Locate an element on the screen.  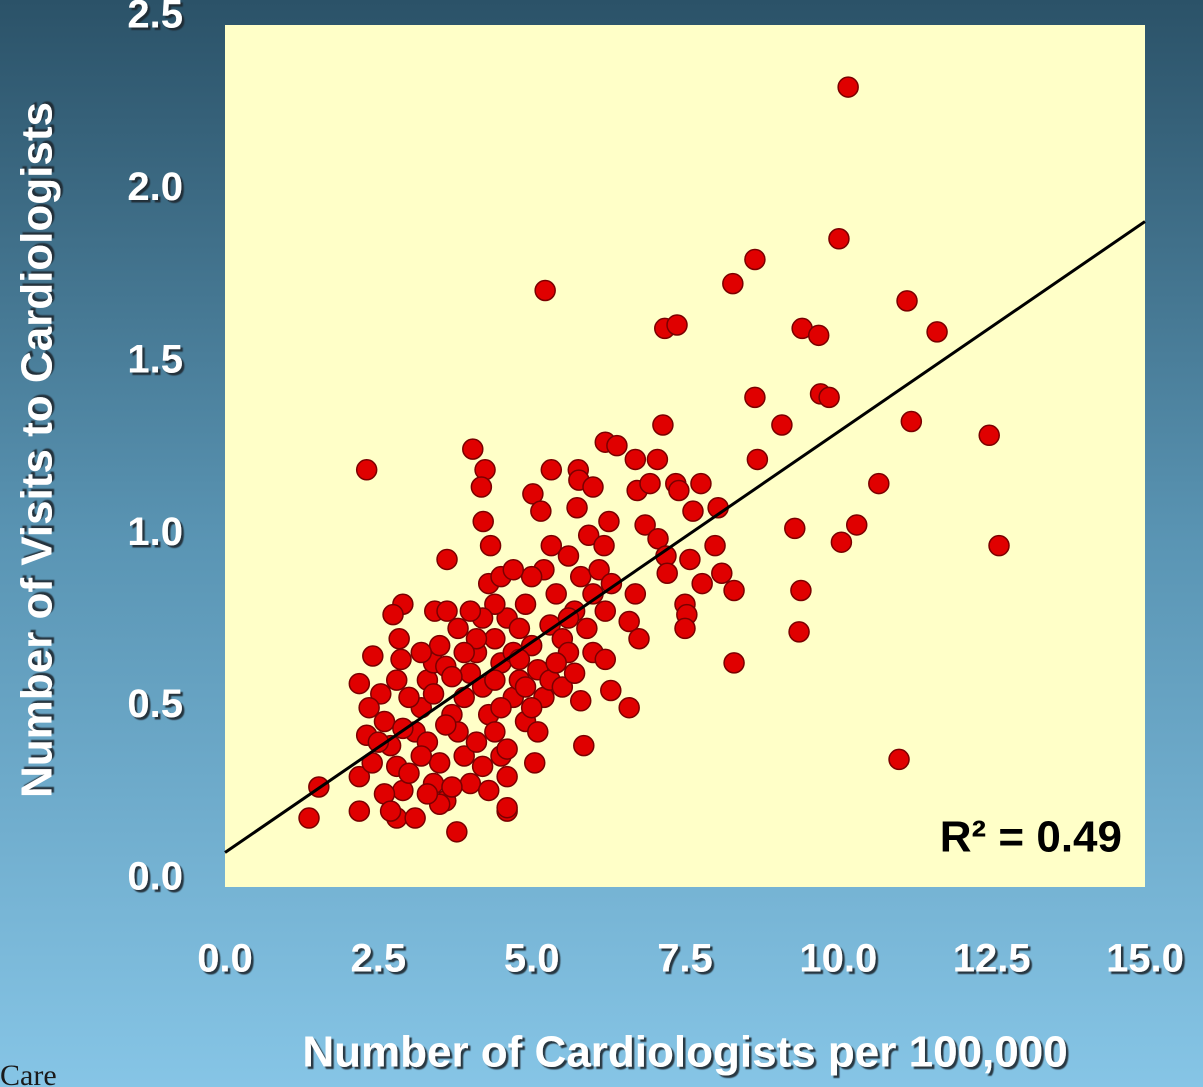
x-tick-label: 7.5 is located at coordinates (685, 959).